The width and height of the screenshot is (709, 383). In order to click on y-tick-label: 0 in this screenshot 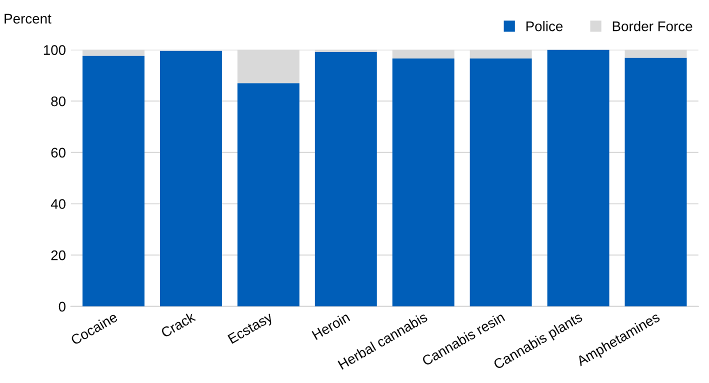, I will do `click(62, 307)`.